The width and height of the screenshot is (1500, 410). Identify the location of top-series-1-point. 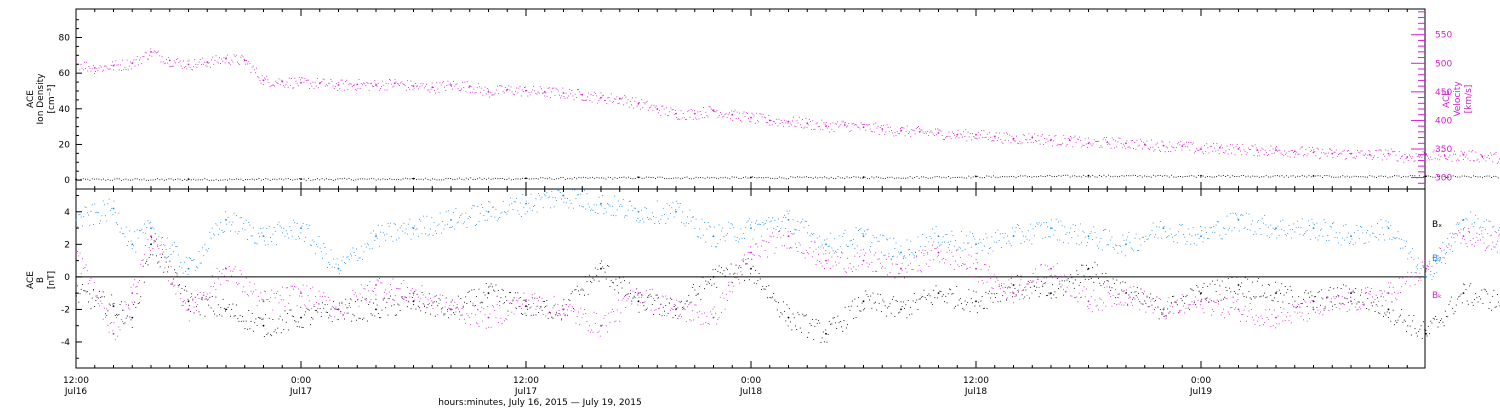
(563, 93).